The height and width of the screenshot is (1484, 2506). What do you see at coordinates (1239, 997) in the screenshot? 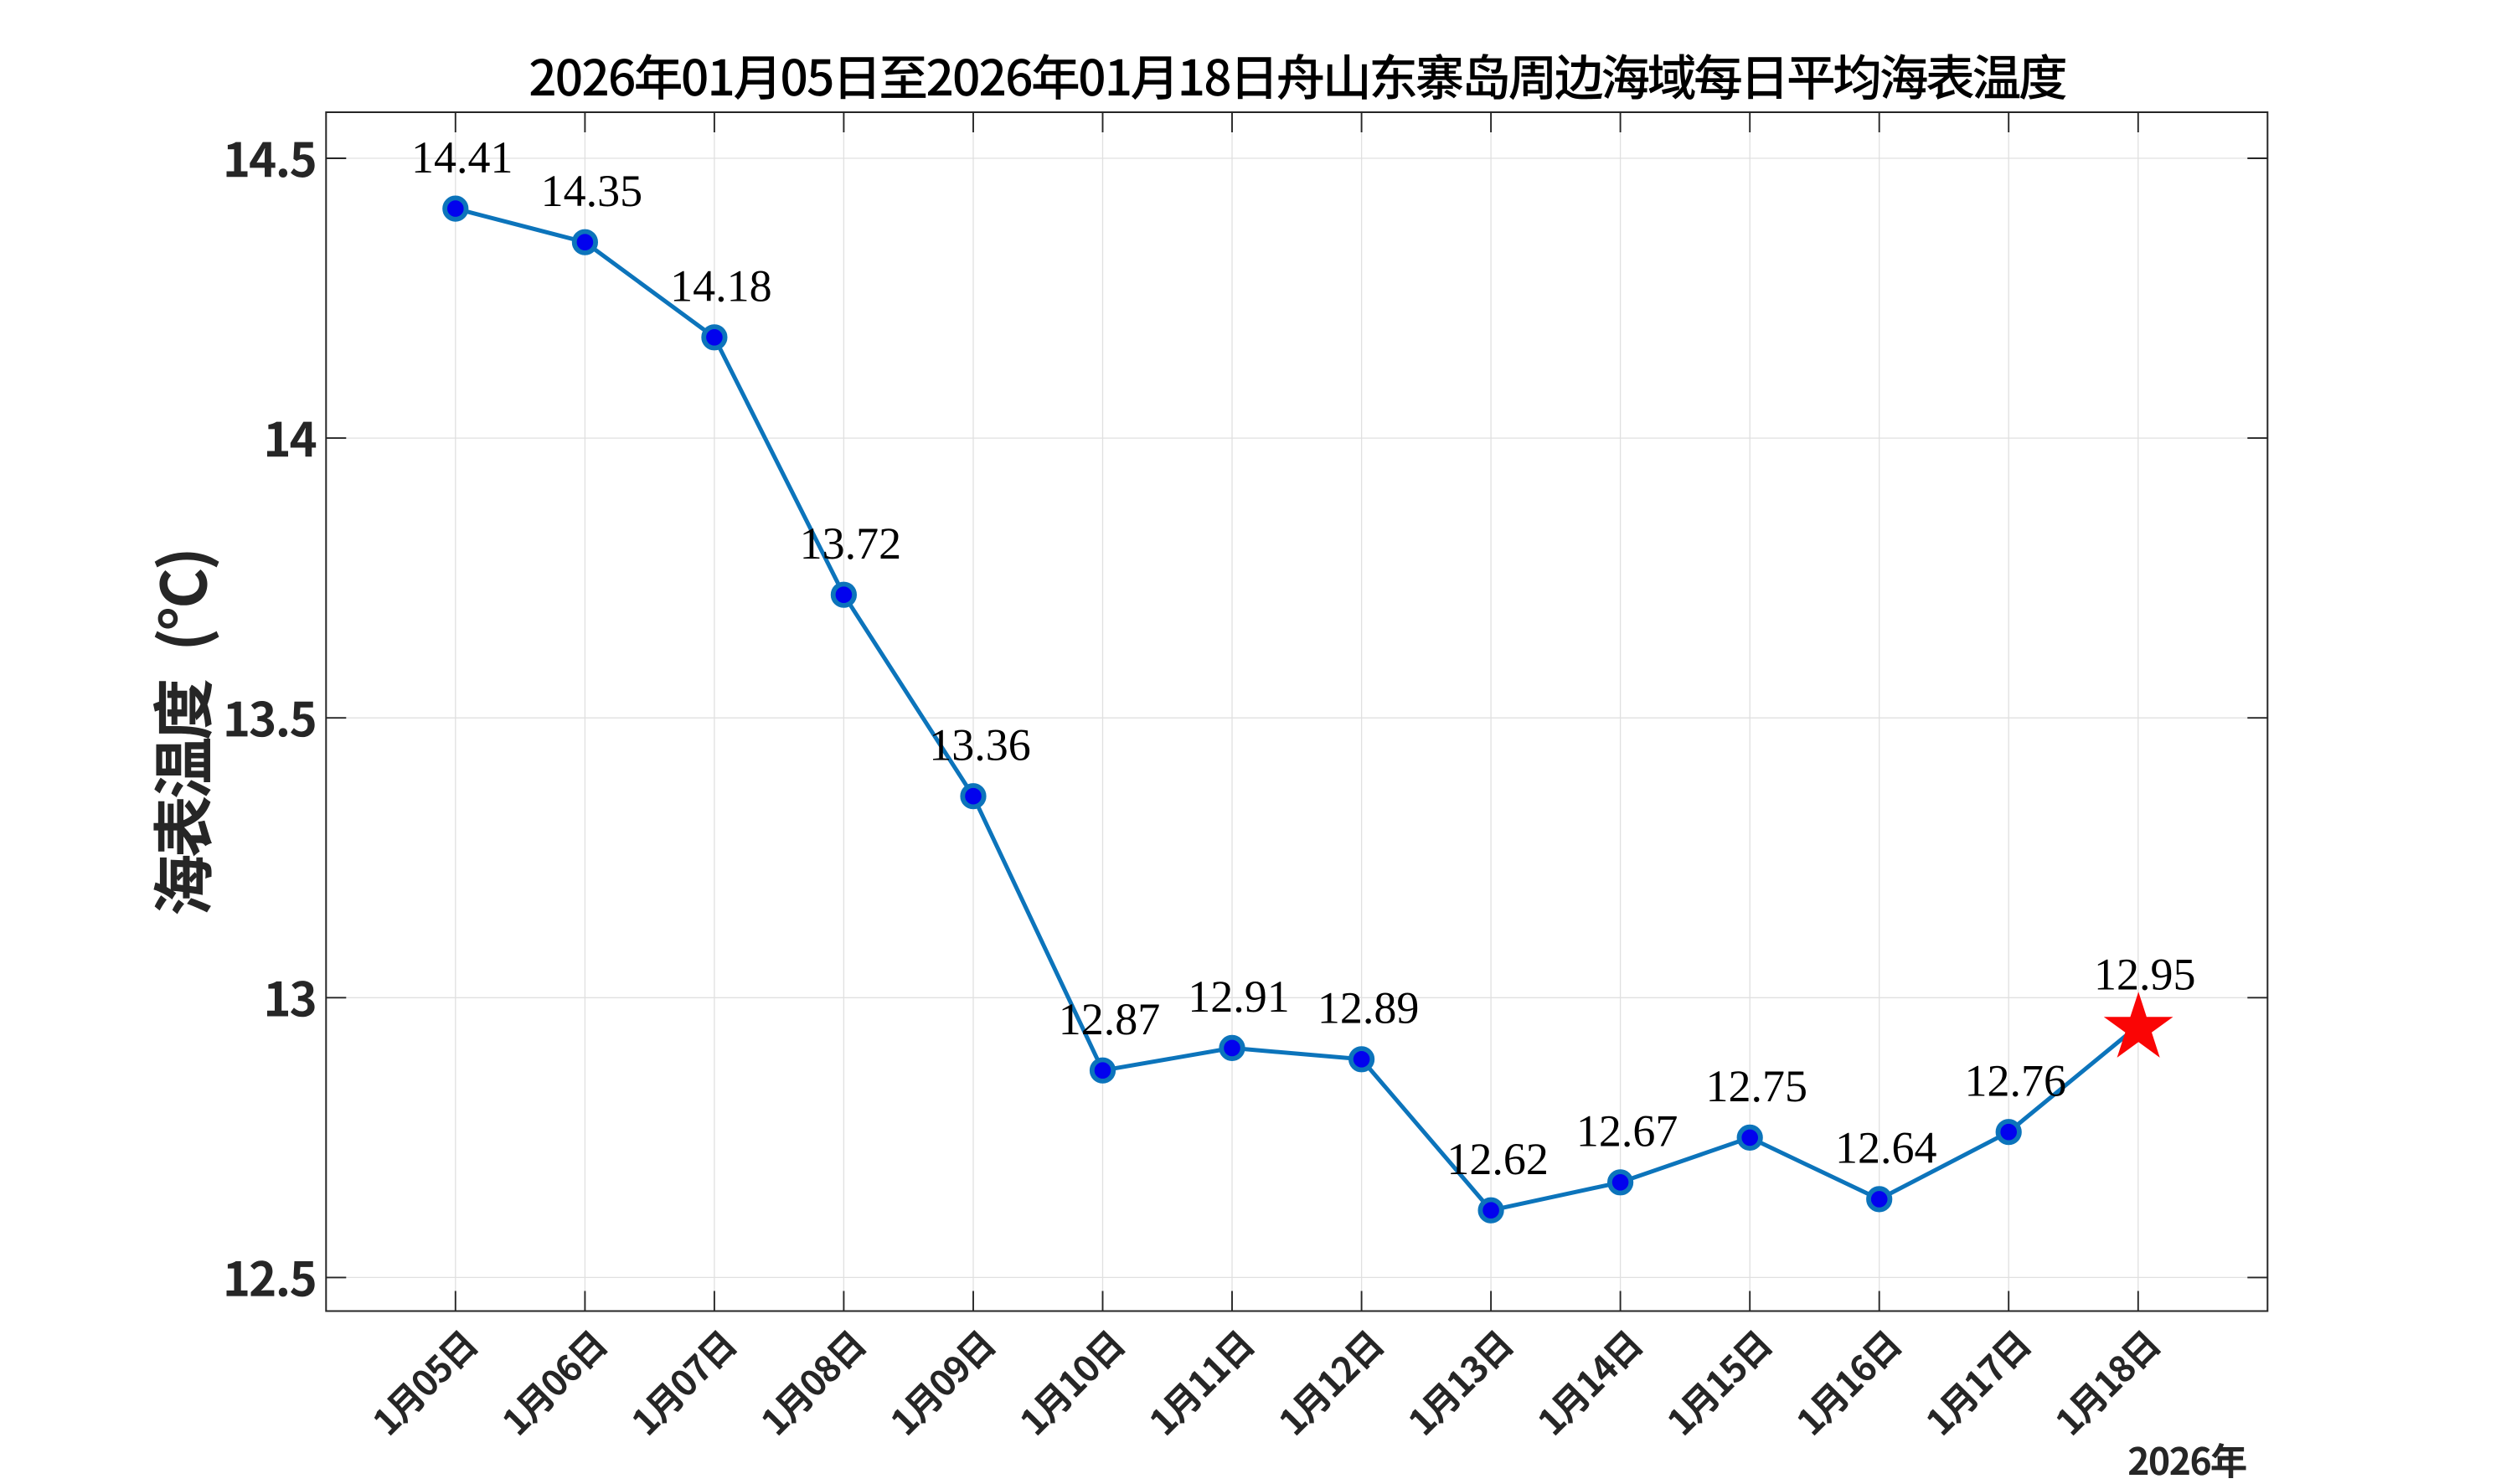
I see `svg-text: 12.91` at bounding box center [1239, 997].